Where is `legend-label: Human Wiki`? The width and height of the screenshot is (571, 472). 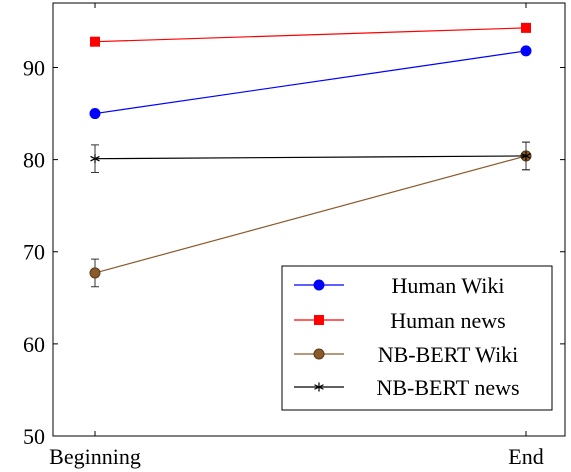 legend-label: Human Wiki is located at coordinates (448, 285).